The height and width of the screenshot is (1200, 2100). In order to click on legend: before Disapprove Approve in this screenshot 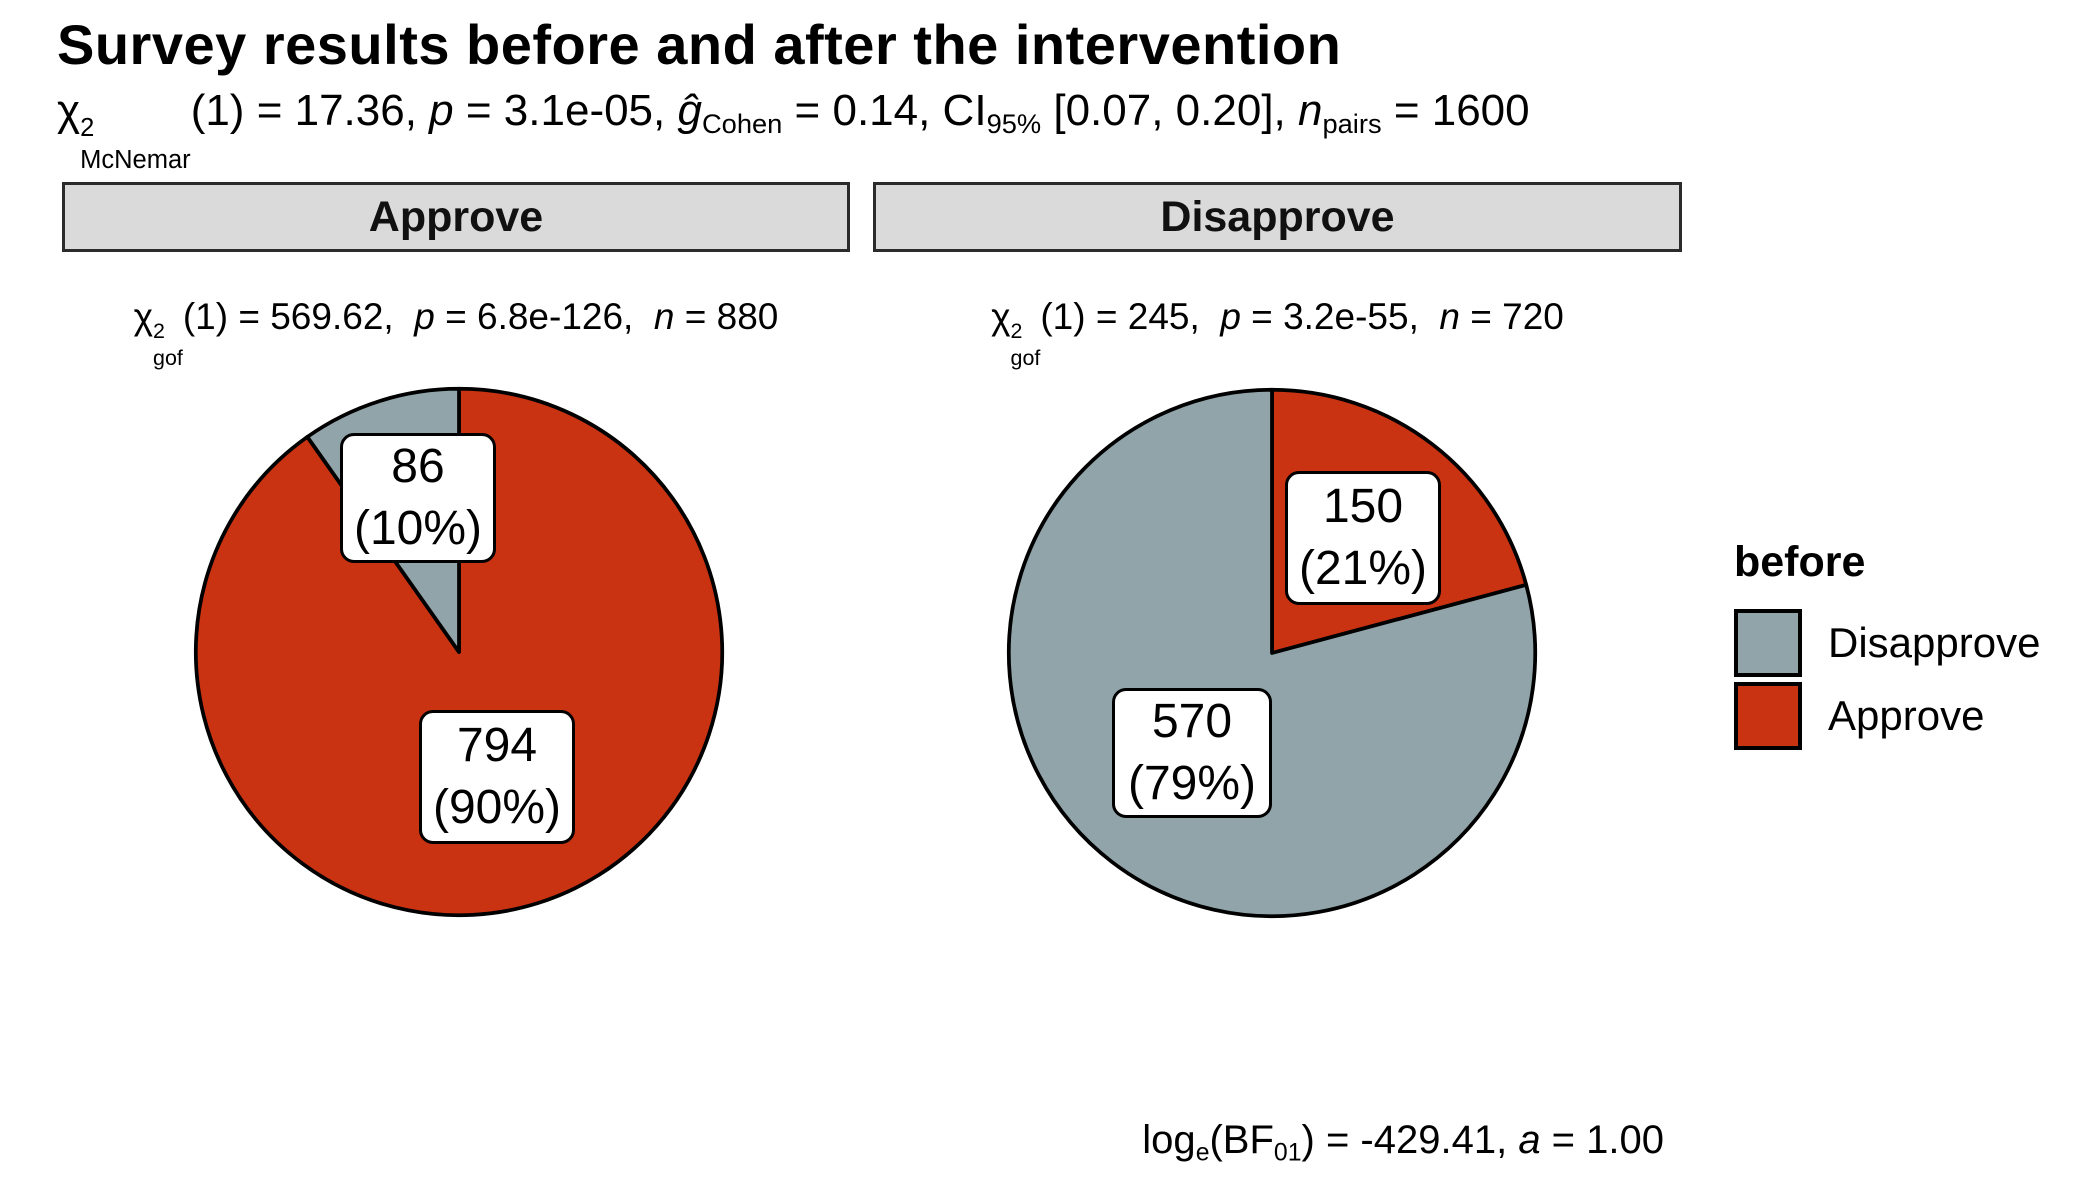, I will do `click(1887, 646)`.